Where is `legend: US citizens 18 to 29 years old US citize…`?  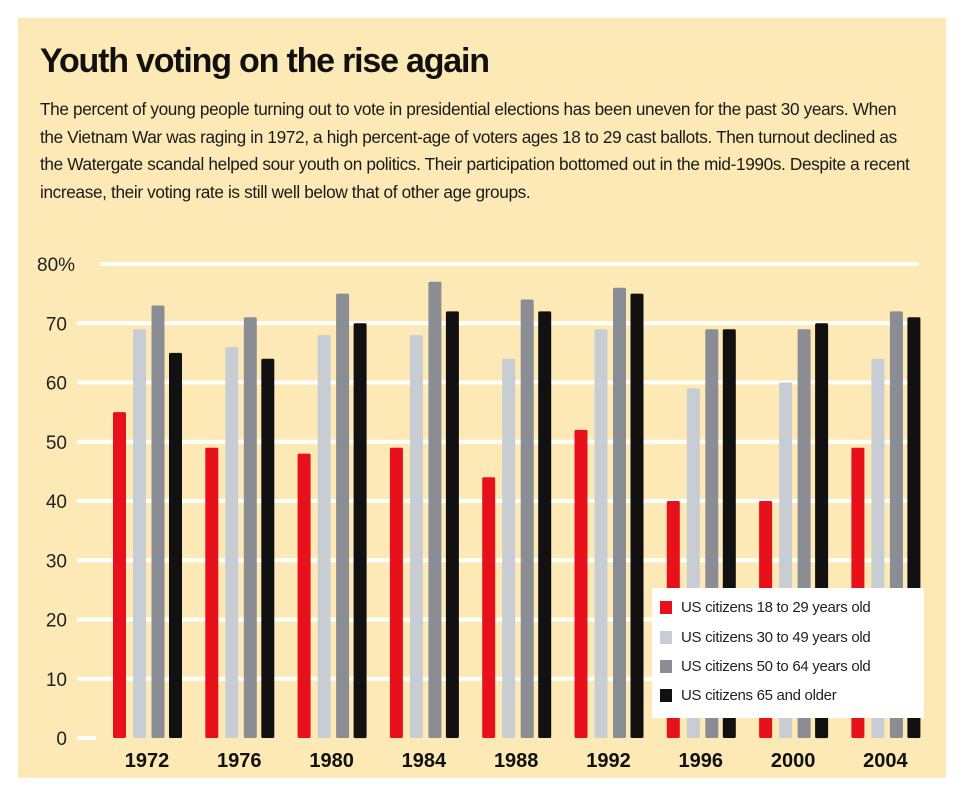
legend: US citizens 18 to 29 years old US citize… is located at coordinates (788, 653).